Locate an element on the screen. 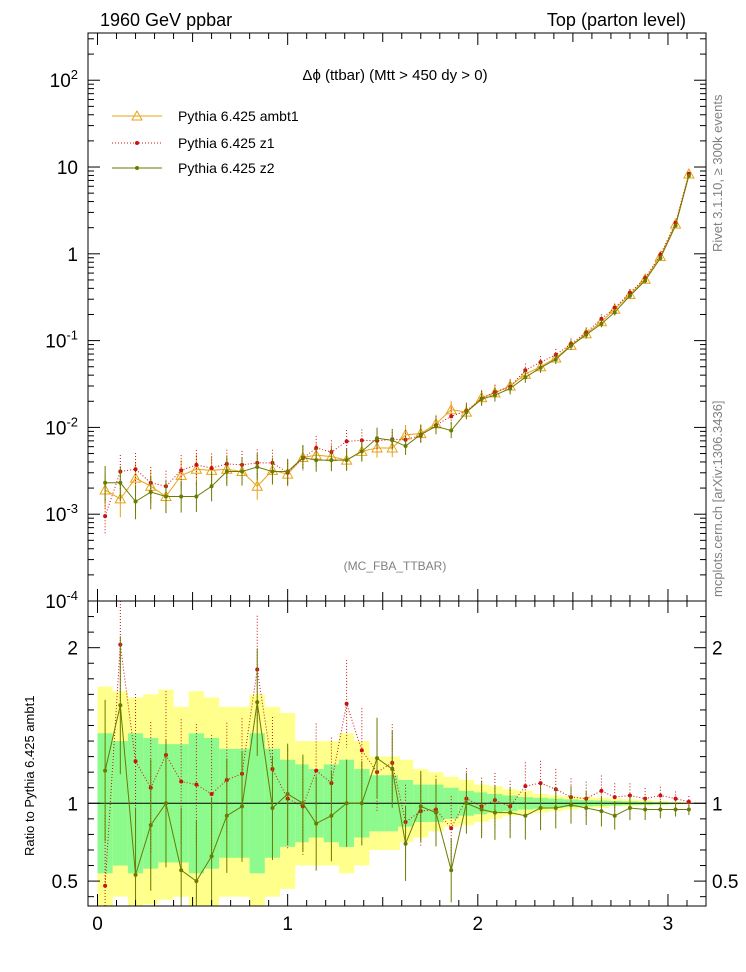 This screenshot has height=972, width=746. ratio-y-tick-label-right: 1 is located at coordinates (717, 804).